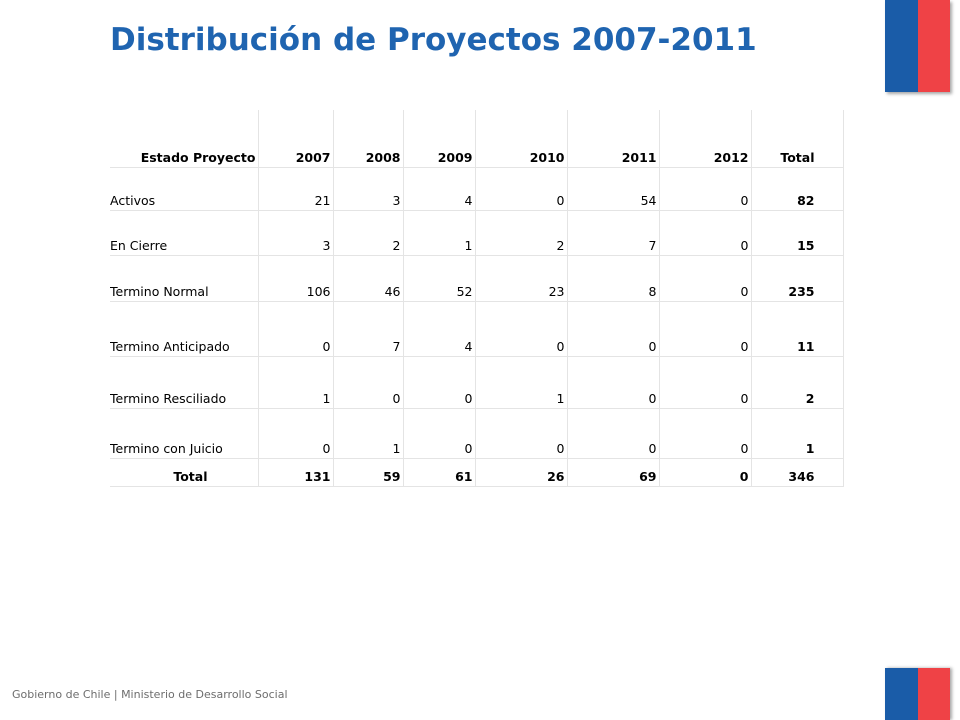 The height and width of the screenshot is (720, 960). What do you see at coordinates (797, 189) in the screenshot?
I see `row-total: 82` at bounding box center [797, 189].